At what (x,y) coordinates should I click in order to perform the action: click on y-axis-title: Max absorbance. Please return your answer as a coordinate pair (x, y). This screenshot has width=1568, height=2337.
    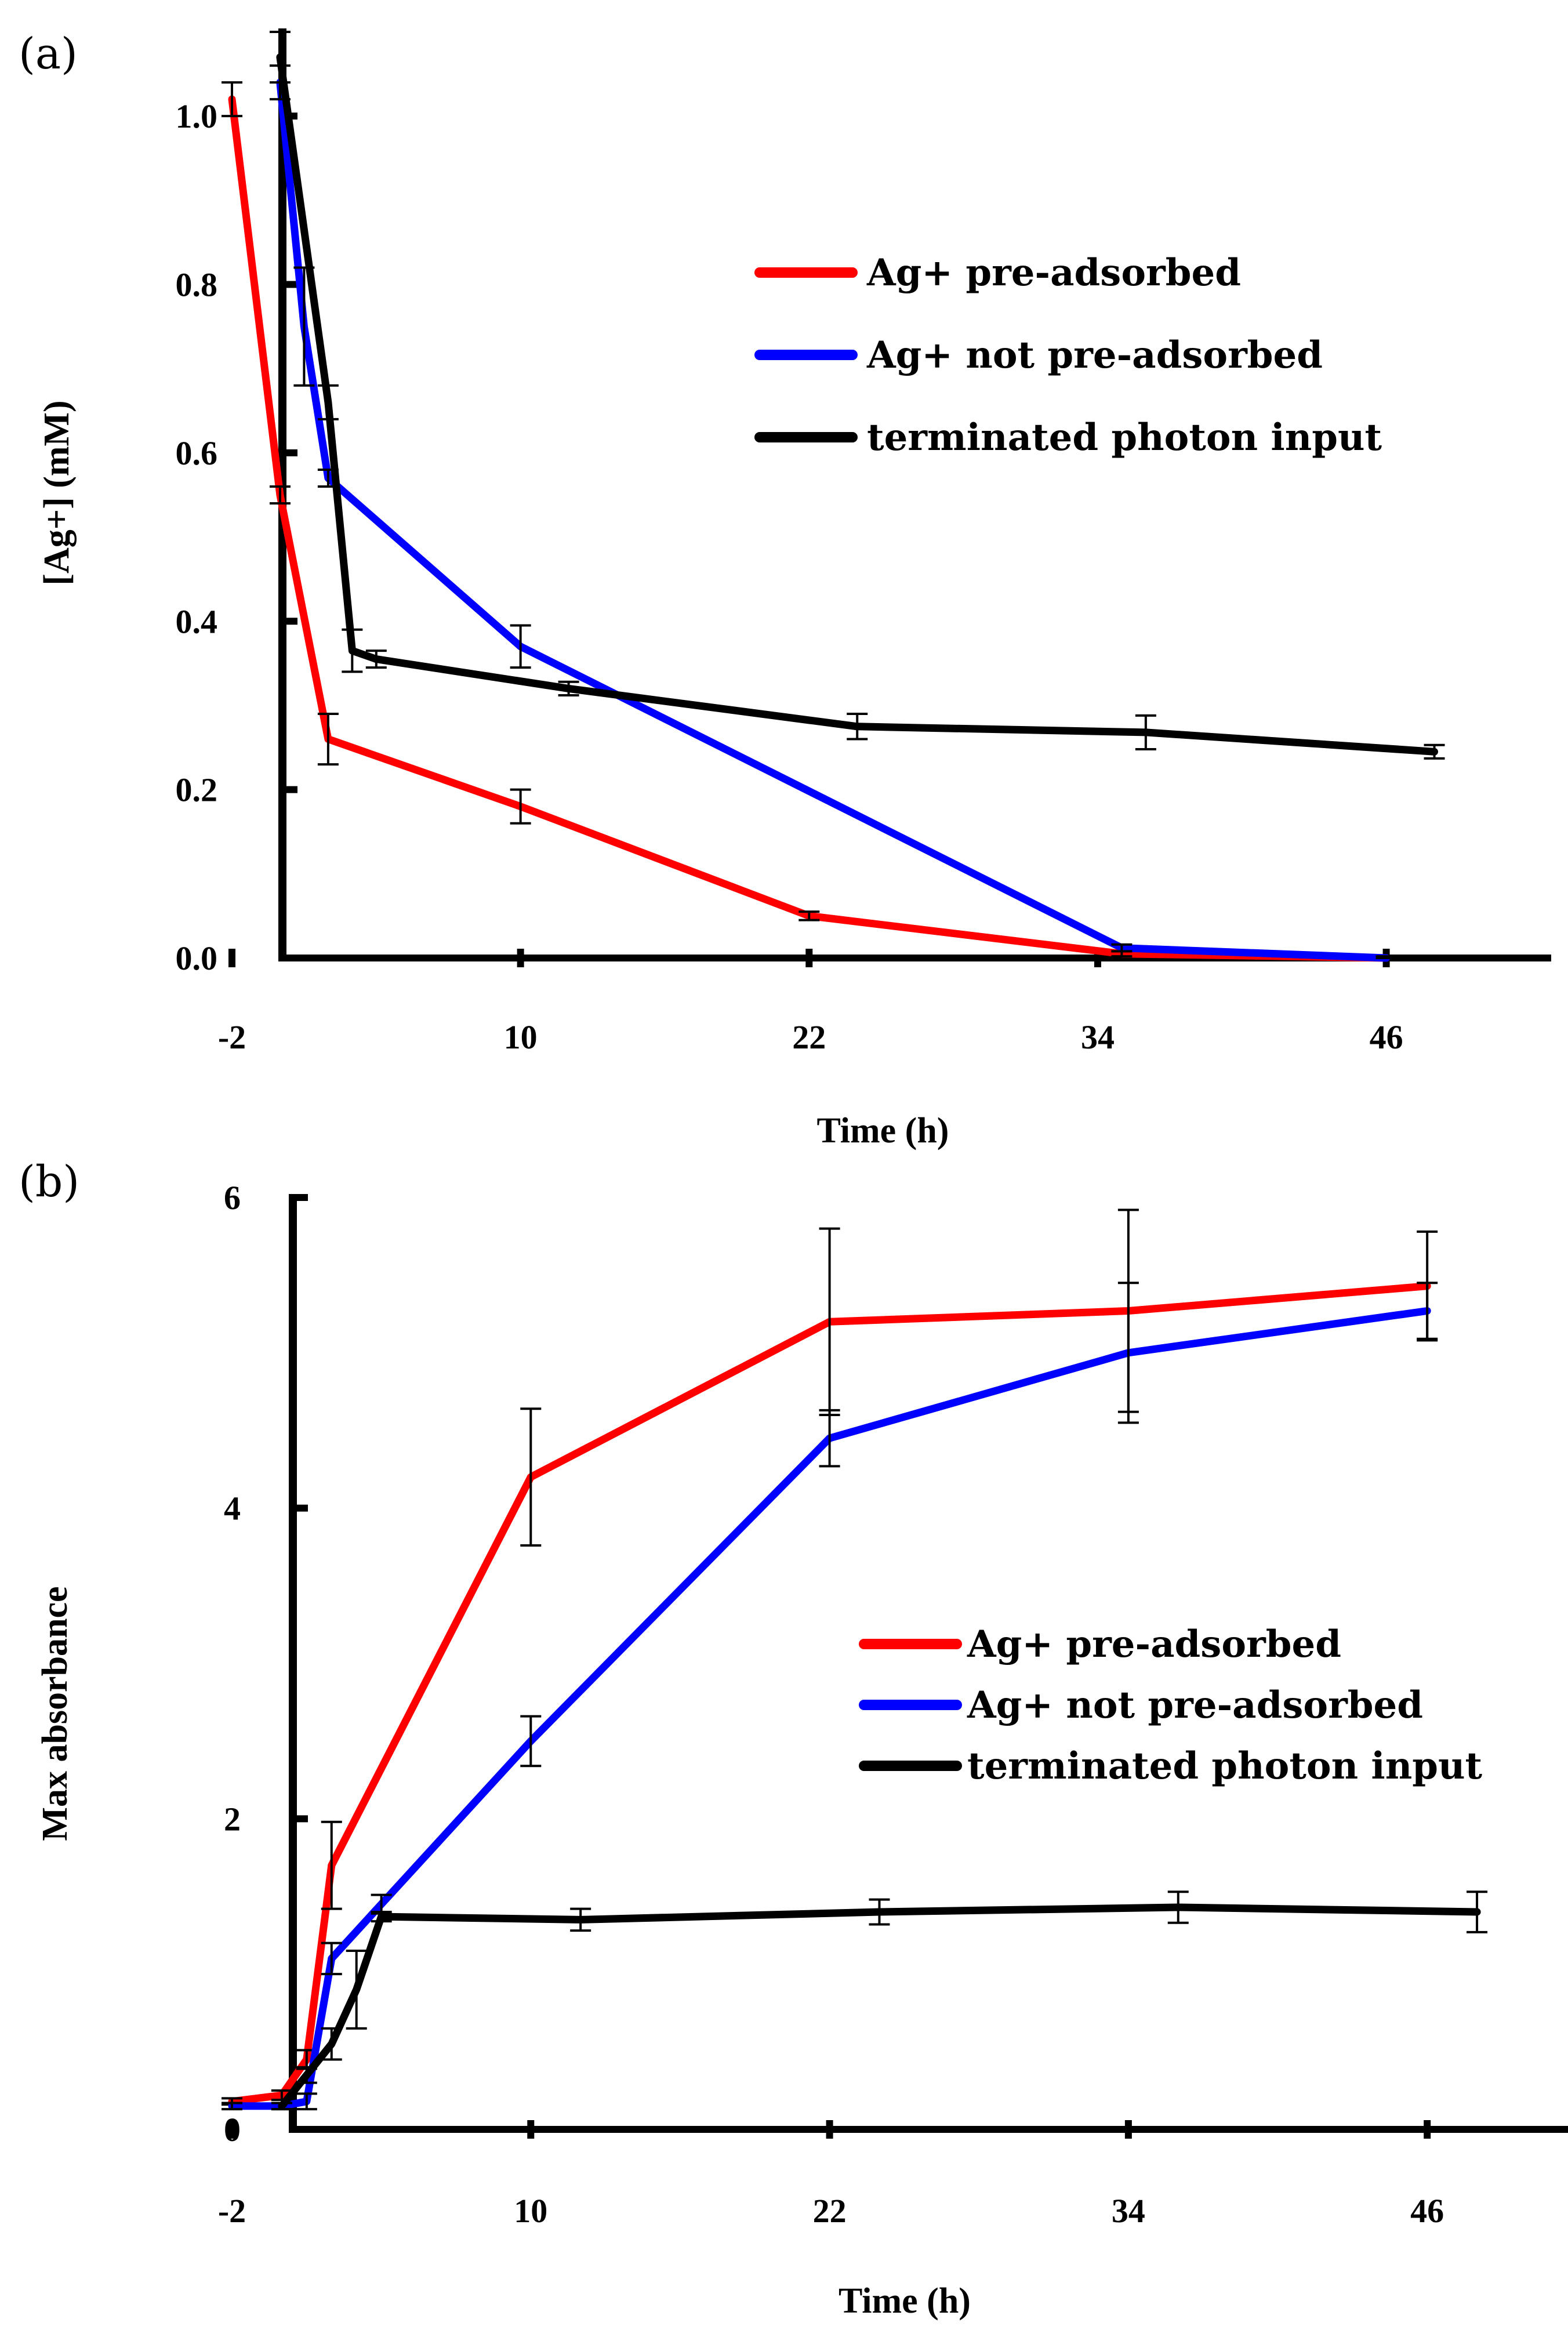
    Looking at the image, I should click on (55, 1714).